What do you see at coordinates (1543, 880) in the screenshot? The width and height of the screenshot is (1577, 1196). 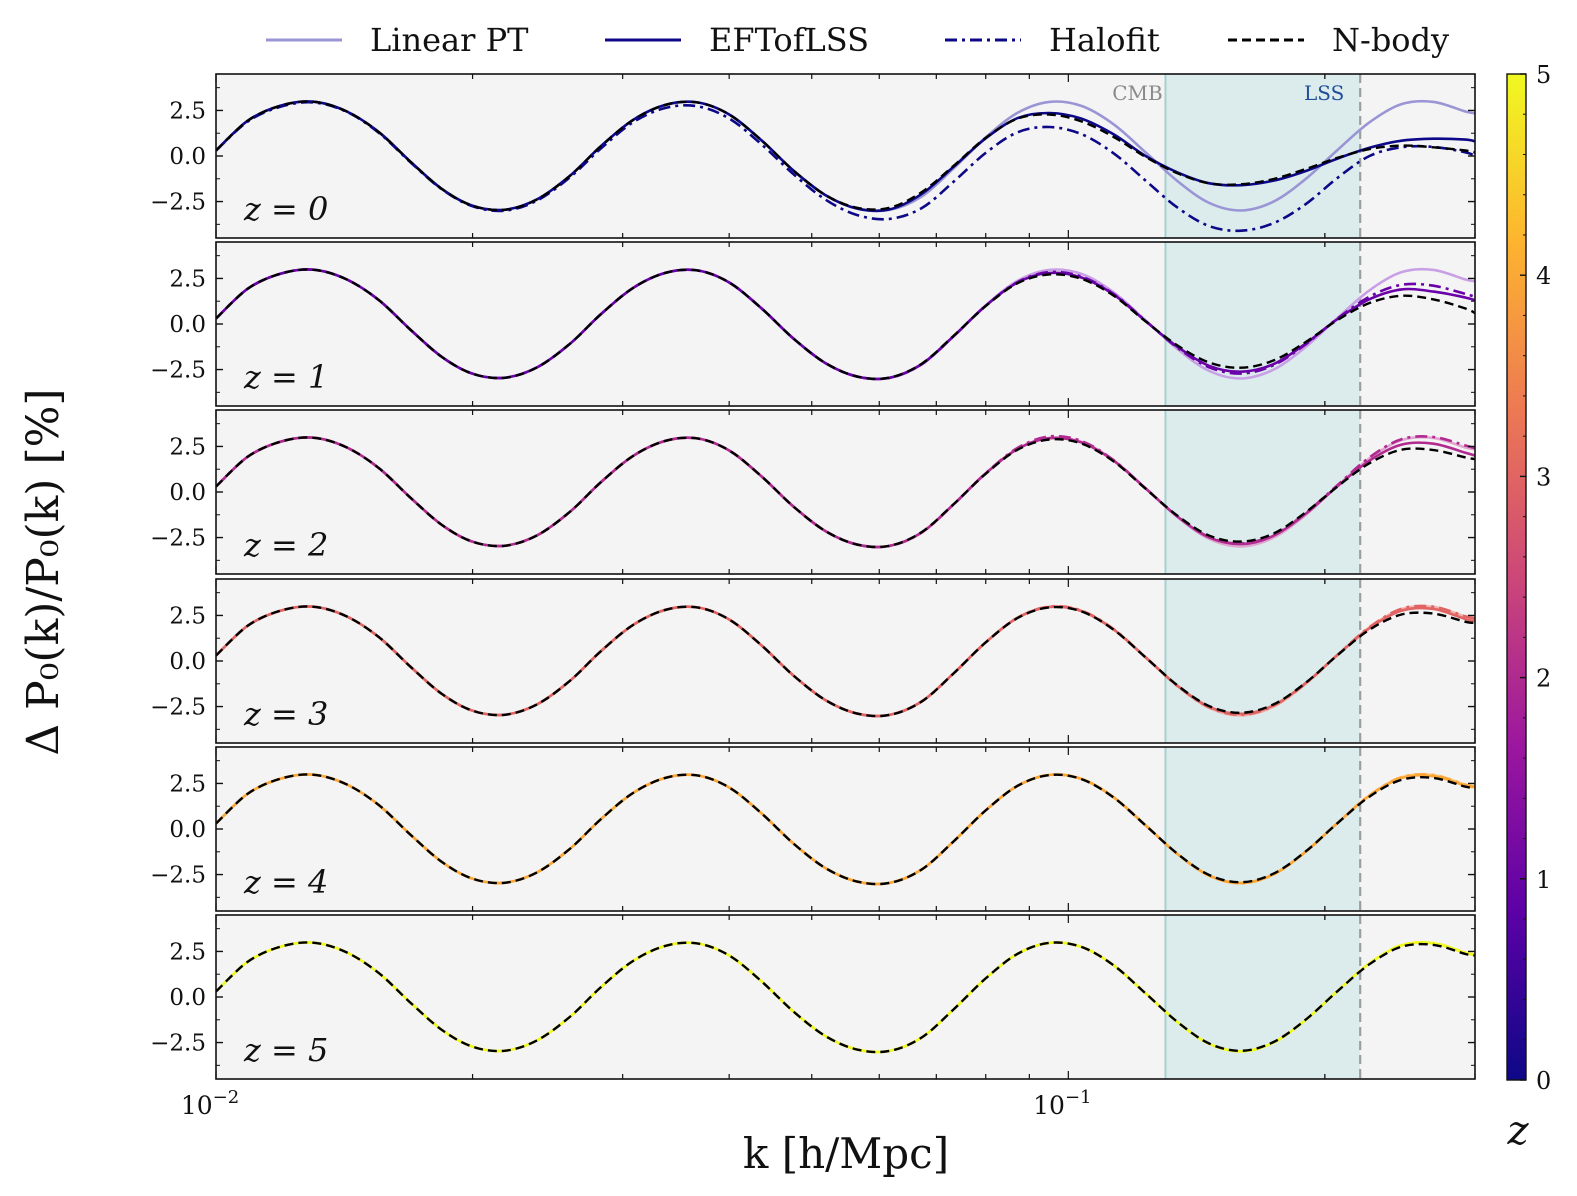 I see `colorbar-tick-label: 1` at bounding box center [1543, 880].